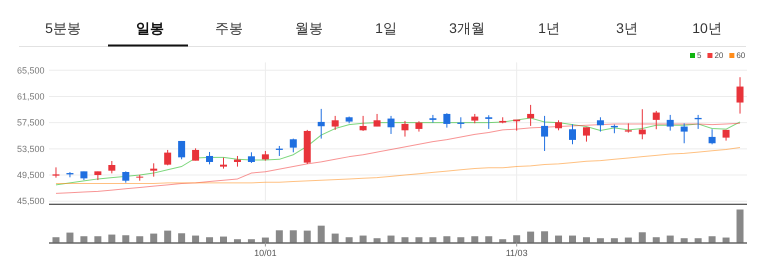 This screenshot has height=267, width=761. Describe the element at coordinates (31, 149) in the screenshot. I see `y-tick-label: 53,500` at that location.